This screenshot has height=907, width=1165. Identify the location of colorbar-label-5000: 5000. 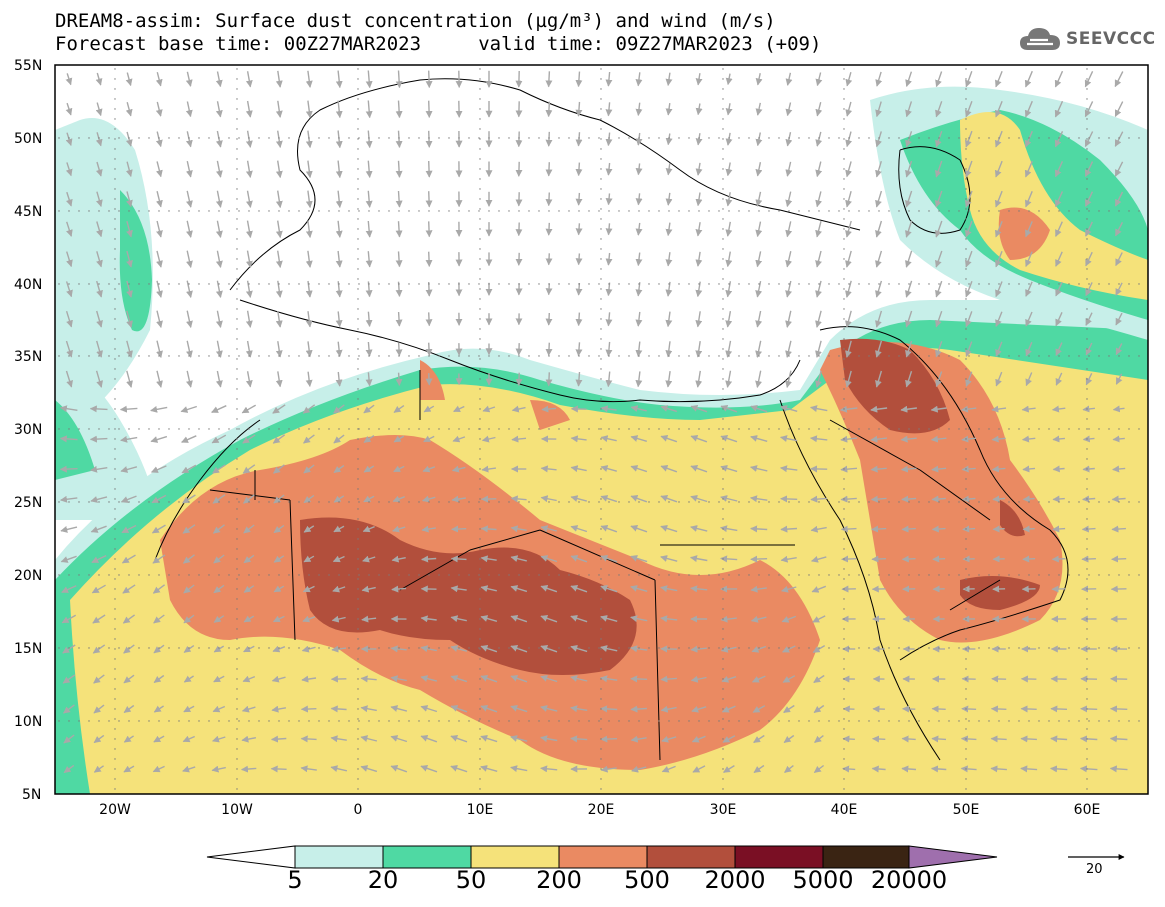
(823, 880).